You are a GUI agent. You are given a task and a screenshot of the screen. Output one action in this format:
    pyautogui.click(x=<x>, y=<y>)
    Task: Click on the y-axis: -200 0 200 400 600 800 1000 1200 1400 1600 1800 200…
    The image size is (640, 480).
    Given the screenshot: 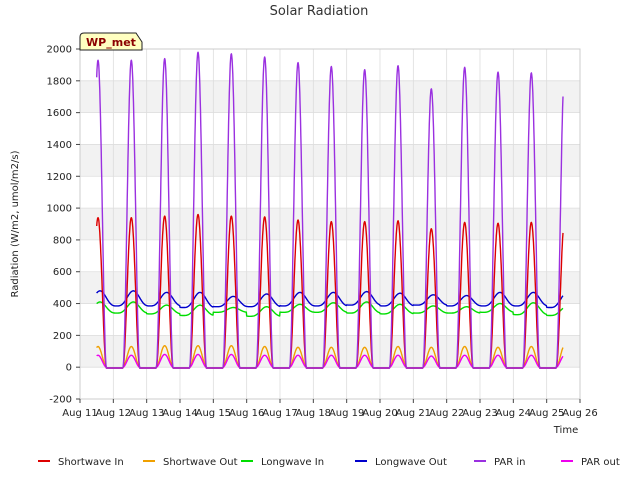 What is the action you would take?
    pyautogui.click(x=63, y=225)
    